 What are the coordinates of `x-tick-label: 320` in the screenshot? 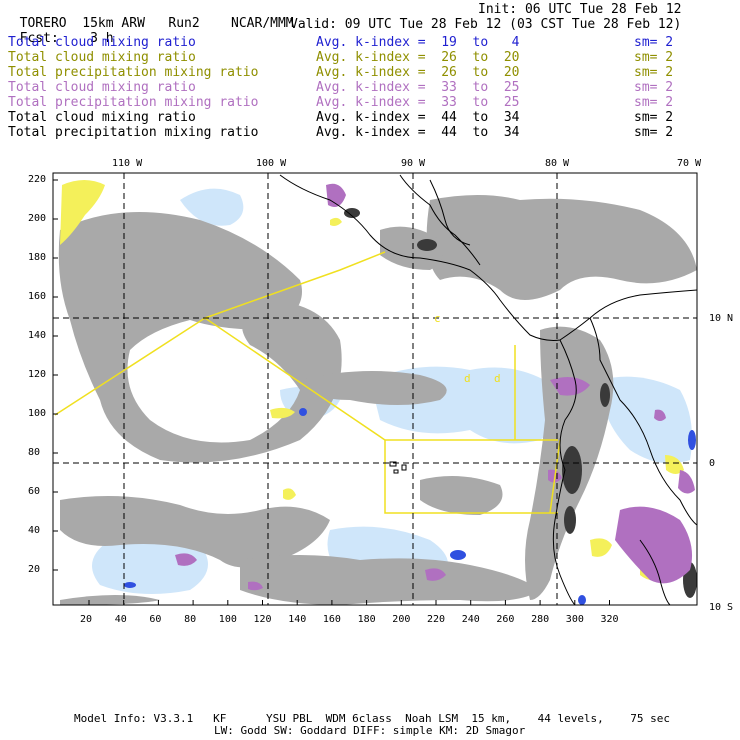 It's located at (609, 619).